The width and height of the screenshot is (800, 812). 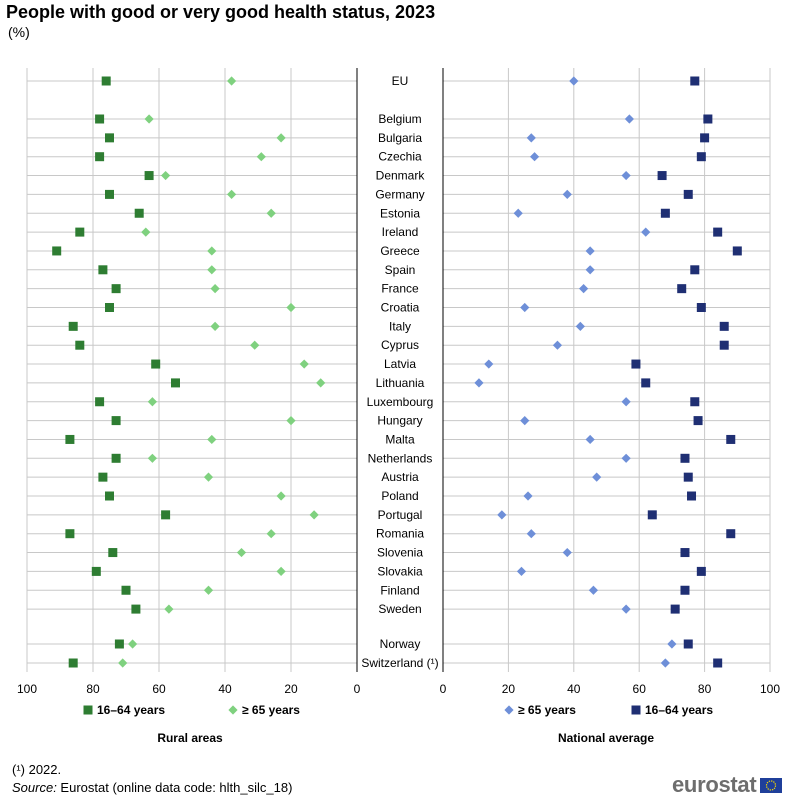 What do you see at coordinates (27, 689) in the screenshot?
I see `x-tick-label-rural: 100` at bounding box center [27, 689].